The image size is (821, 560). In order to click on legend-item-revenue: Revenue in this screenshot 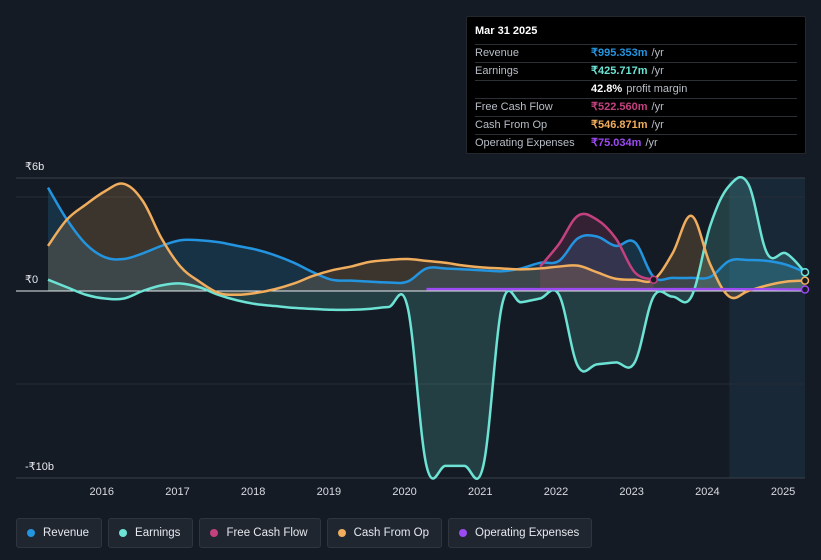, I will do `click(59, 533)`.